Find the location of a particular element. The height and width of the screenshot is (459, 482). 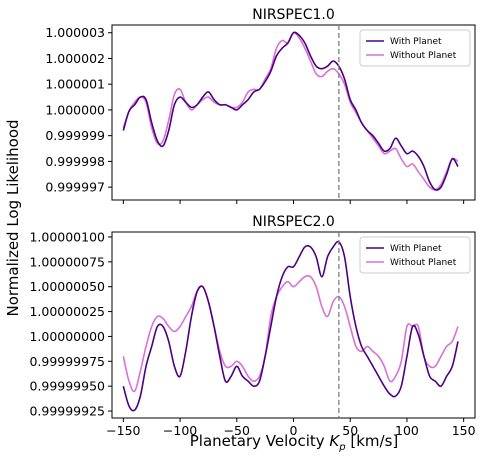

y-tick-label: 1.000001 is located at coordinates (75, 84).